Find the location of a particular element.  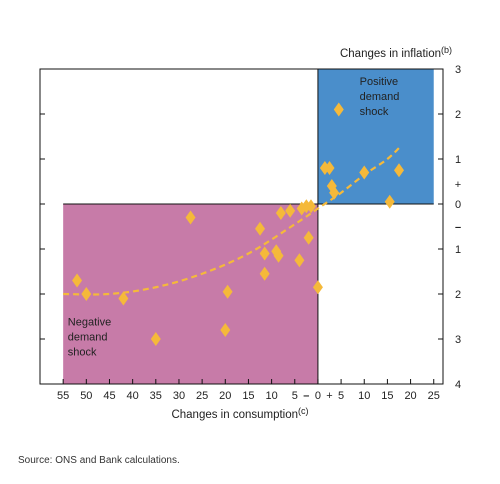

negative-demand-shock-label: Negative is located at coordinates (89, 323).